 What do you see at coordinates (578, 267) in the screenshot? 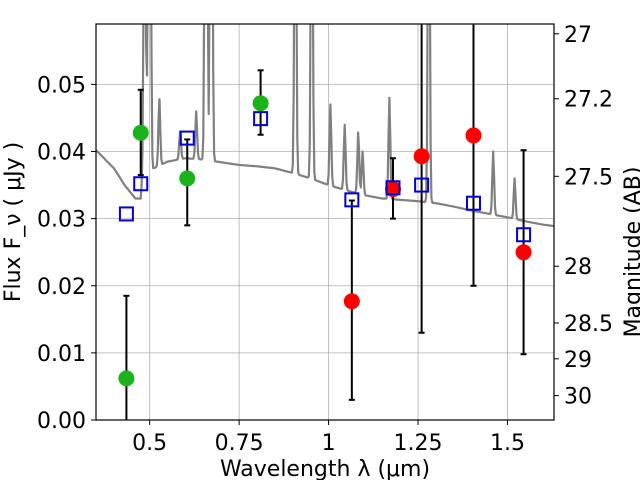
I see `right-tick-label: 28` at bounding box center [578, 267].